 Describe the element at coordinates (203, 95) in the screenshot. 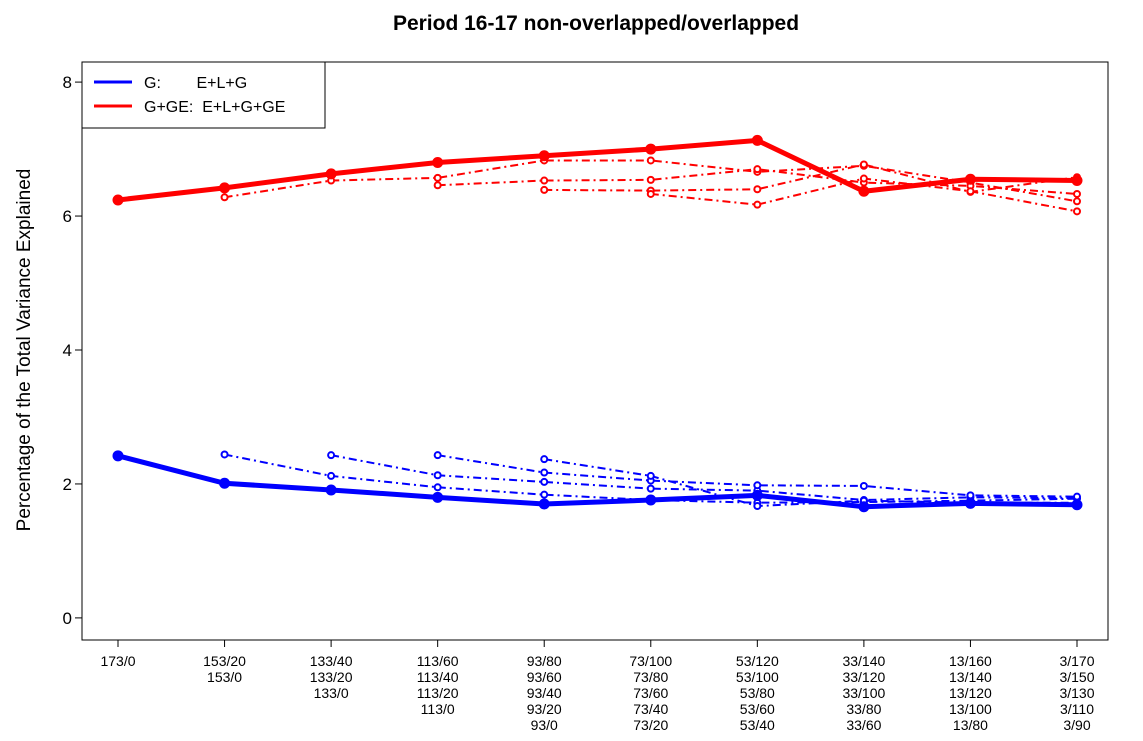

I see `legend-box` at that location.